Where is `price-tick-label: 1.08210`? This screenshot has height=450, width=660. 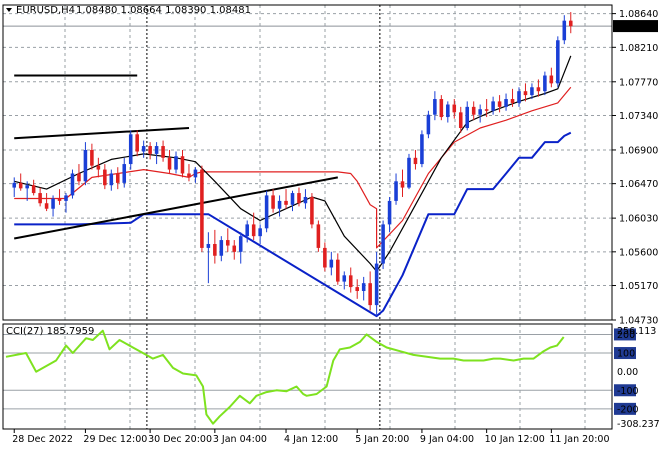
price-tick-label: 1.08210 is located at coordinates (638, 48).